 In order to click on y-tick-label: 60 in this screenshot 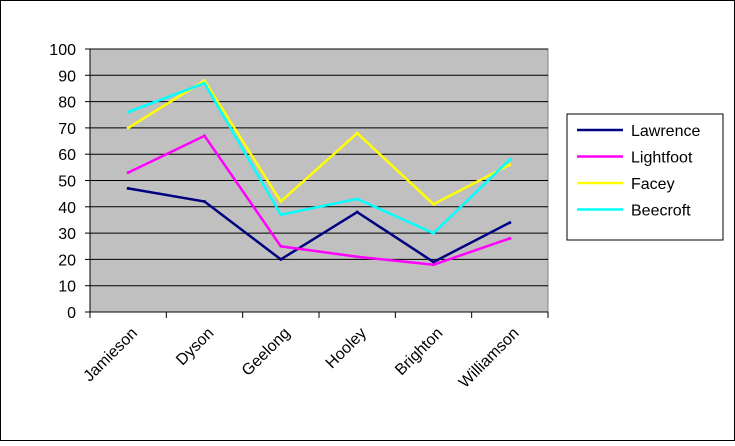, I will do `click(67, 155)`.